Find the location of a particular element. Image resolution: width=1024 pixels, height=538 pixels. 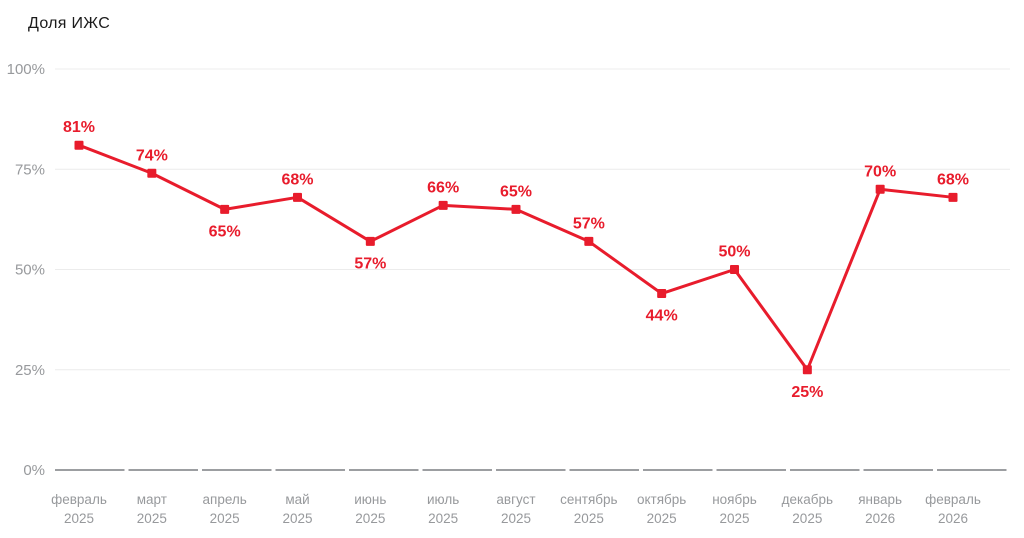

data-point-label: 70% is located at coordinates (880, 171).